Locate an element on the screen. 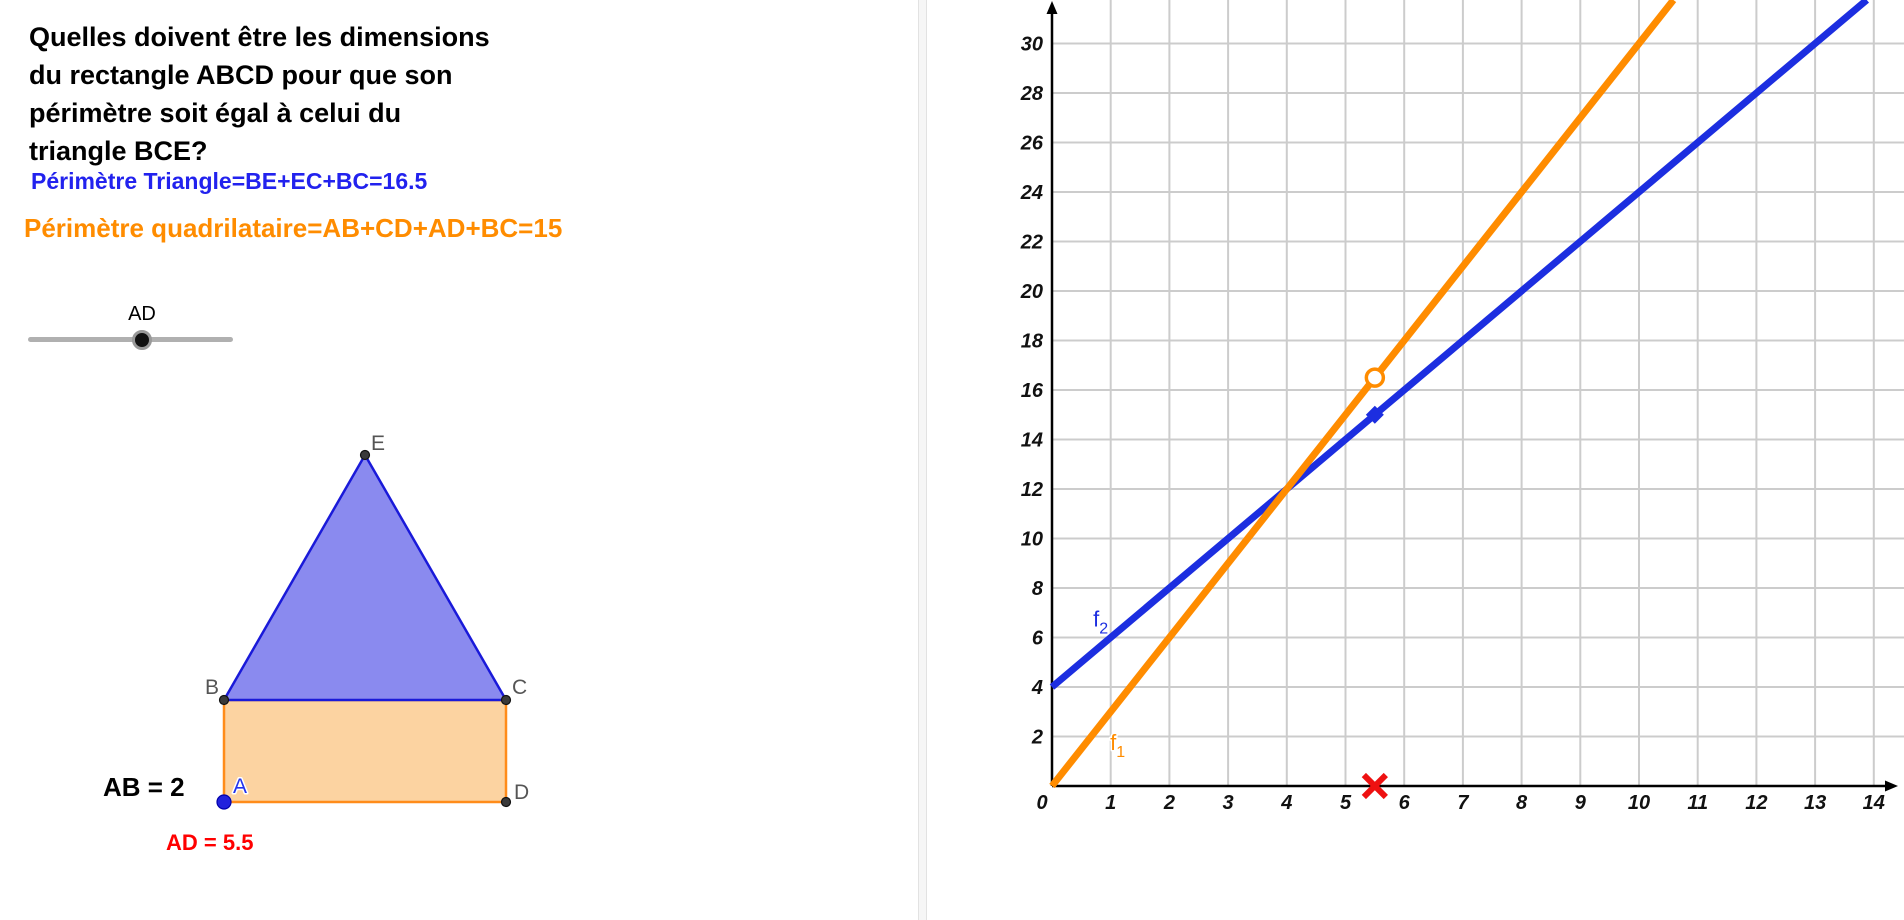  y-tick-label: 16 is located at coordinates (1032, 391).